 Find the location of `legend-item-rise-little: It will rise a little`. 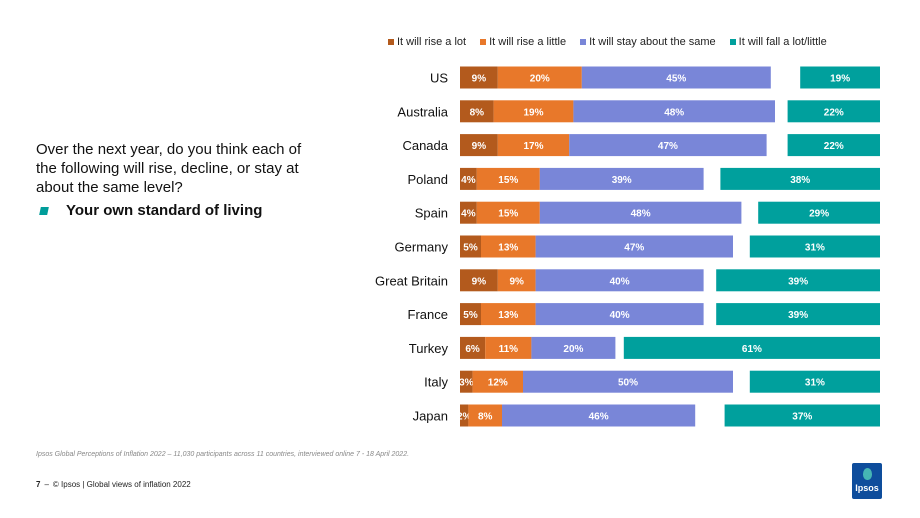

legend-item-rise-little: It will rise a little is located at coordinates (523, 42).